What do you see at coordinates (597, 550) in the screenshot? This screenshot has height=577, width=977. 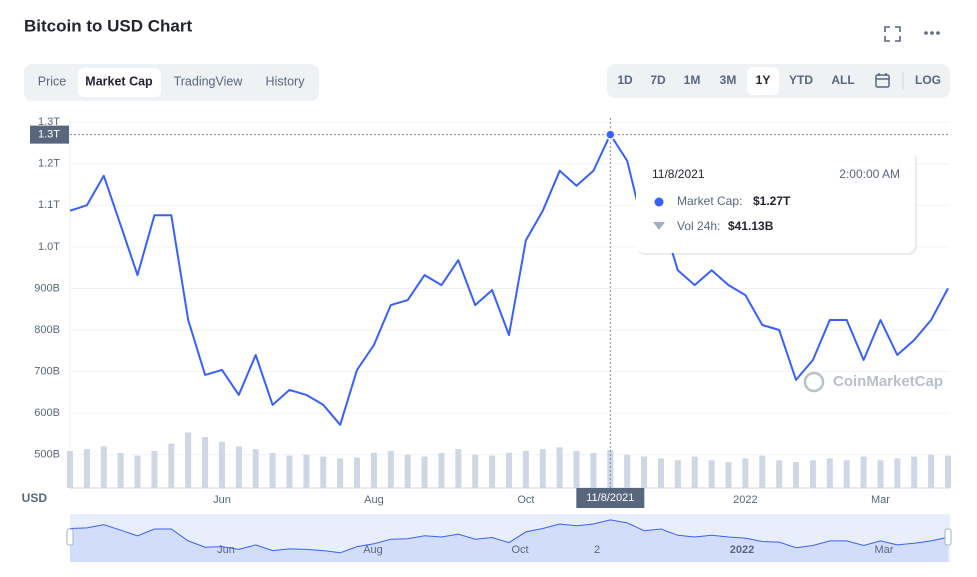 I see `navigator-label: 2` at bounding box center [597, 550].